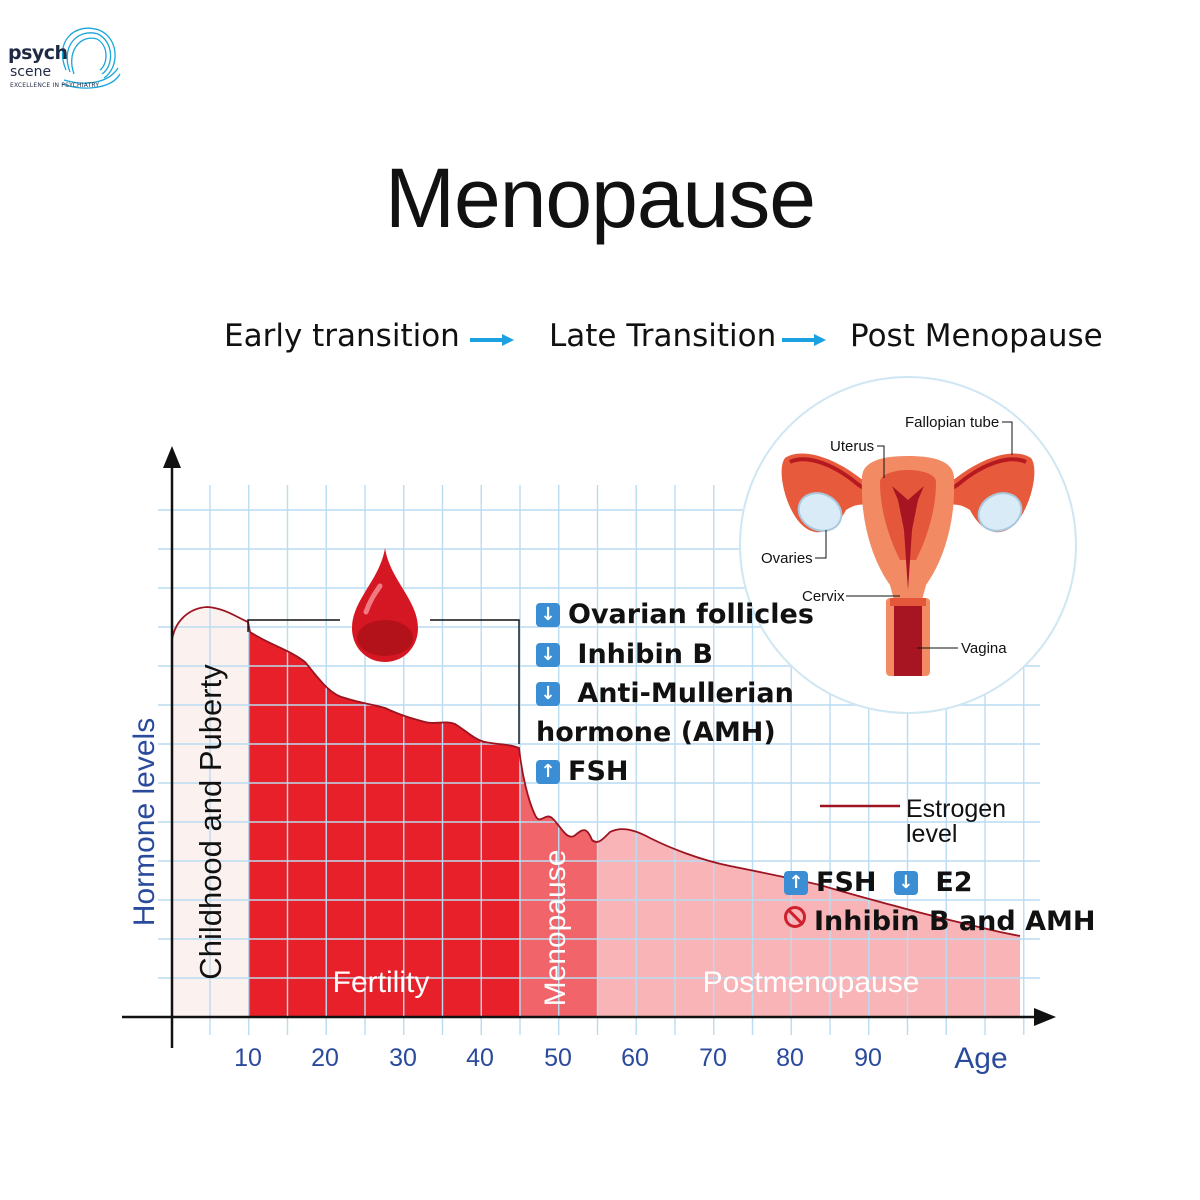  What do you see at coordinates (38, 53) in the screenshot?
I see `brand-name-line1: psych` at bounding box center [38, 53].